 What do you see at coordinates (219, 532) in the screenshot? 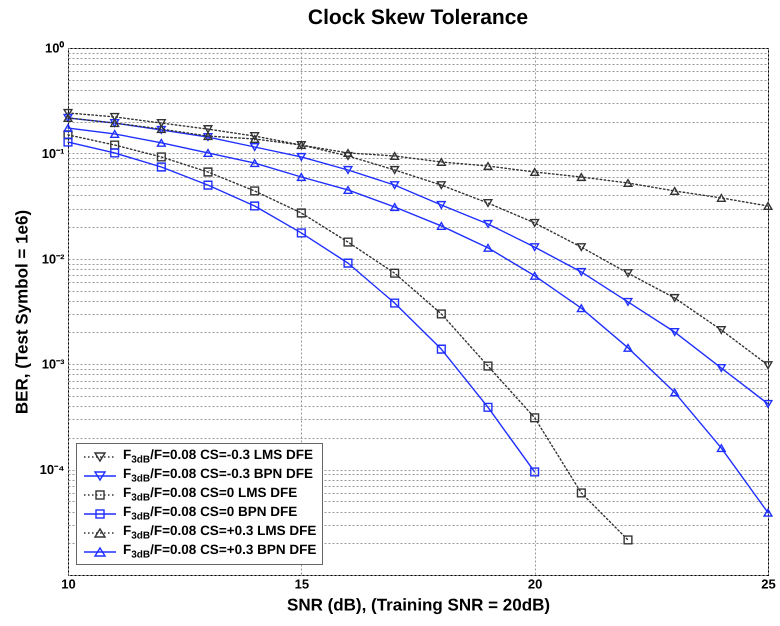
I see `legend-label: F$_{3dB}$/F=0.08 CS=+0.3 LMS DFE` at bounding box center [219, 532].